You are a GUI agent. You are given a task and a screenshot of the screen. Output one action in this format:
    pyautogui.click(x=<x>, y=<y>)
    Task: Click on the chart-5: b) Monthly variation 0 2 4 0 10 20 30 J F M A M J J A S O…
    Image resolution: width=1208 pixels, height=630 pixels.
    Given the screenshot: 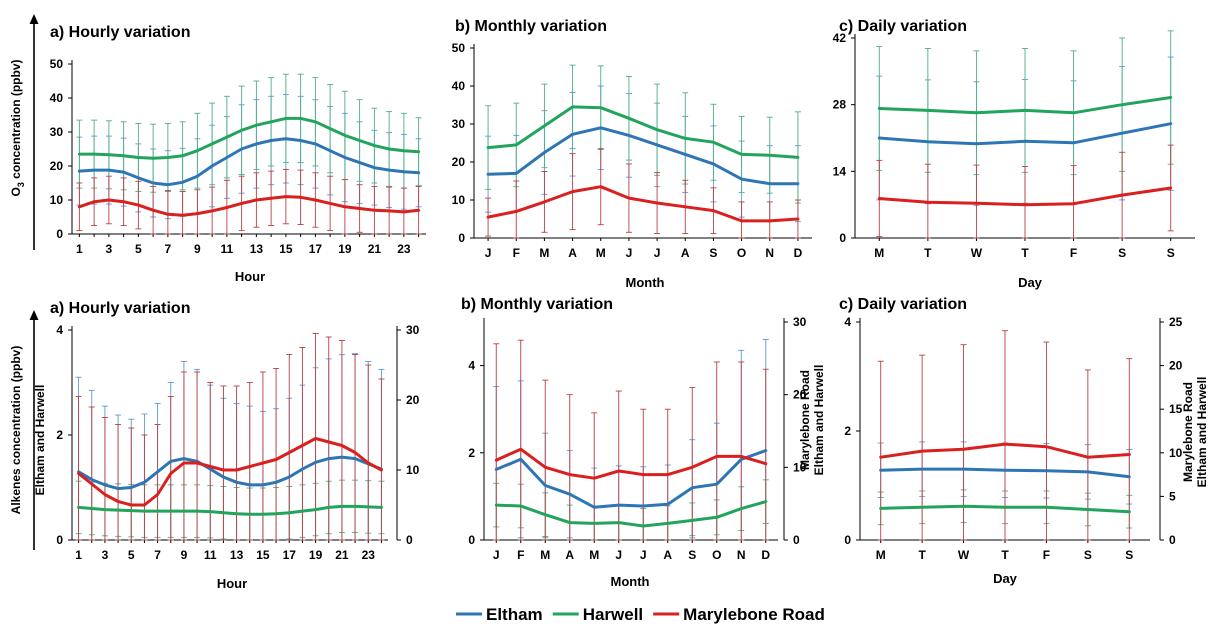 What is the action you would take?
    pyautogui.click(x=634, y=442)
    